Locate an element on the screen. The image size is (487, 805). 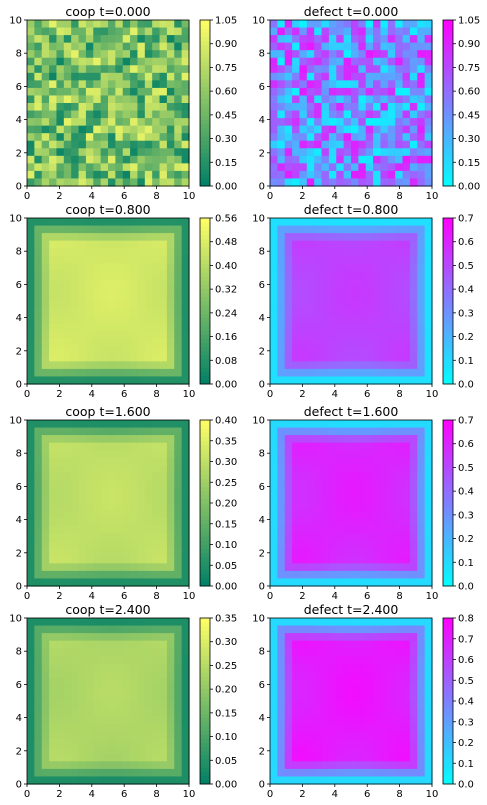
colorbar-tick-label: 0.00 is located at coordinates (469, 187).